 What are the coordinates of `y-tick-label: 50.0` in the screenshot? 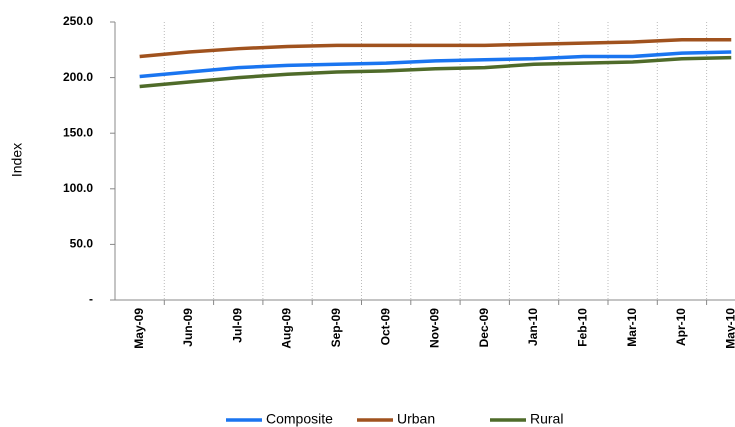 It's located at (82, 244).